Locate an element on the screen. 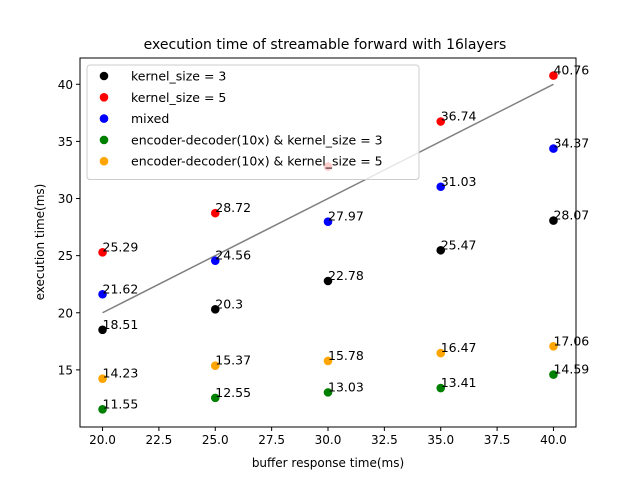  data-label: 36.74 is located at coordinates (459, 116).